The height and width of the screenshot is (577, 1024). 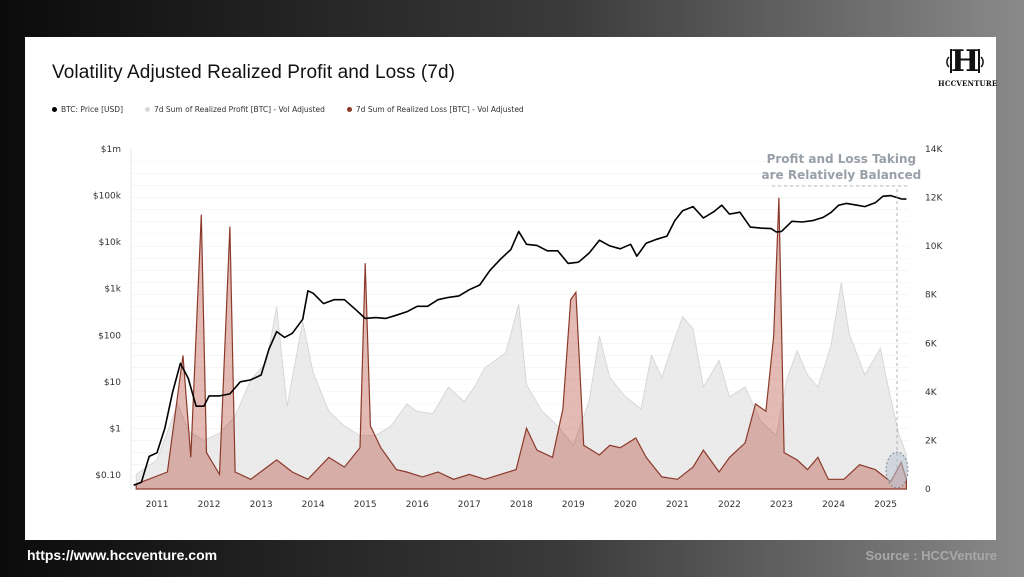 I want to click on y-left-tick-label: $0.10, so click(x=108, y=476).